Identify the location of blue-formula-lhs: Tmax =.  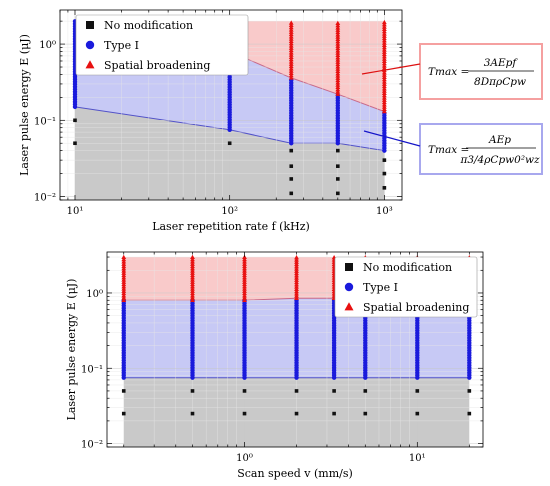
(448, 150).